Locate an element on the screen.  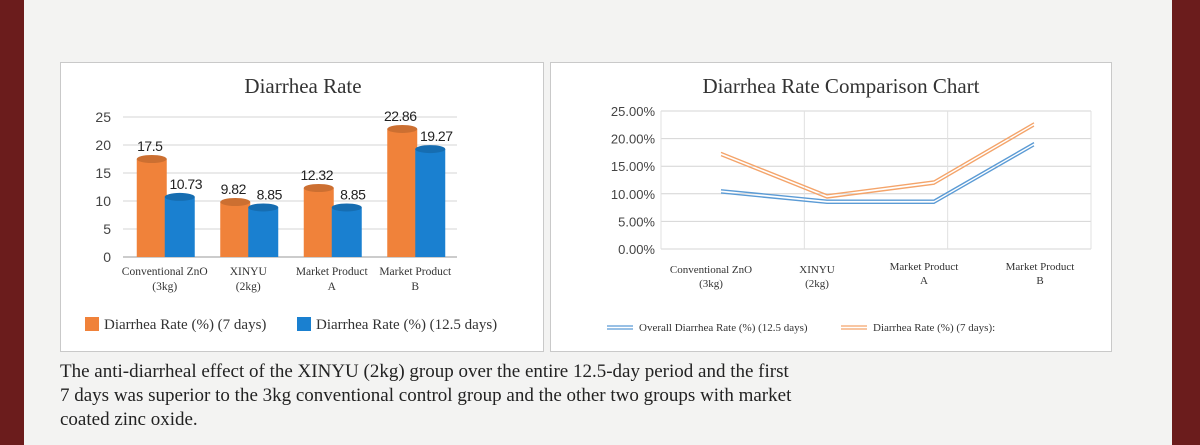
data-label: 10.73 is located at coordinates (185, 184).